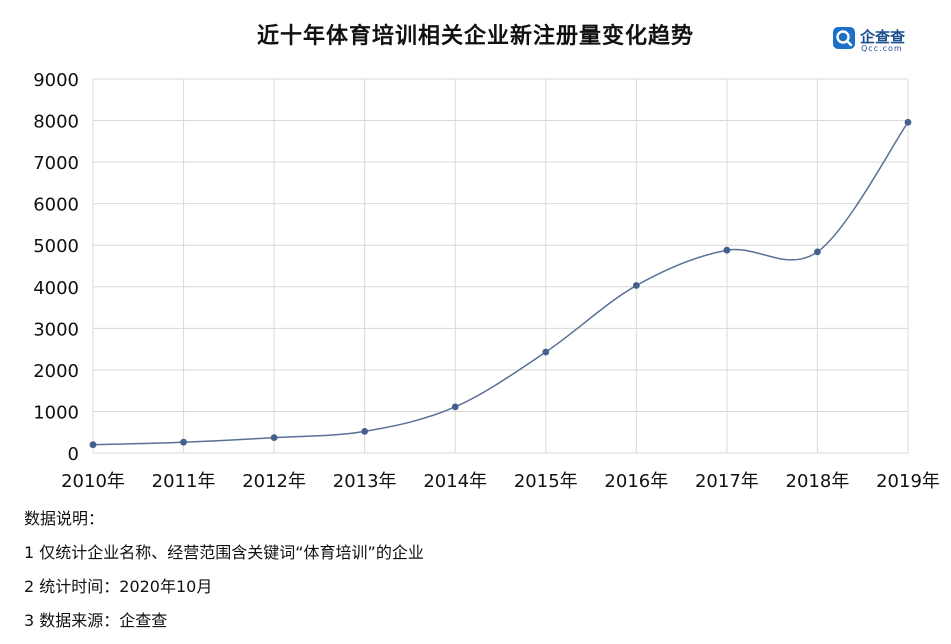  Describe the element at coordinates (817, 252) in the screenshot. I see `data-point-2018年` at that location.